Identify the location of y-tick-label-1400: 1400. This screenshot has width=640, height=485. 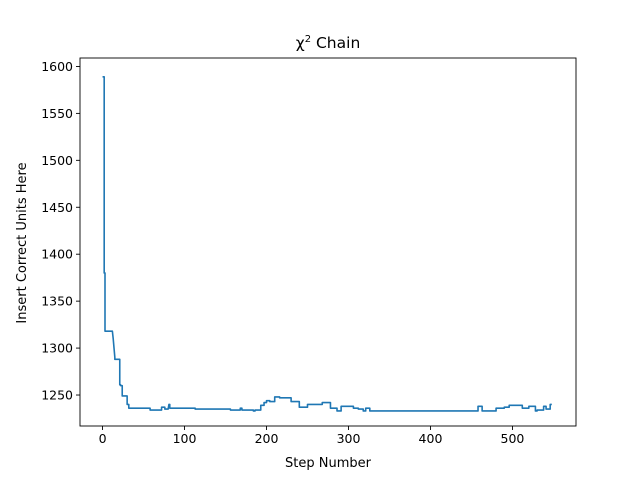
(57, 254).